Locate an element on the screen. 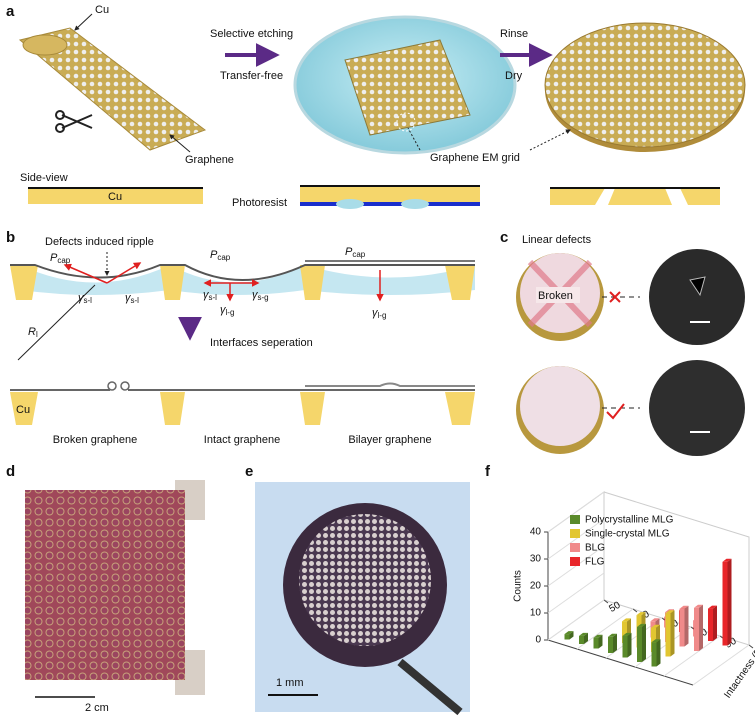  membrane is located at coordinates (560, 406).